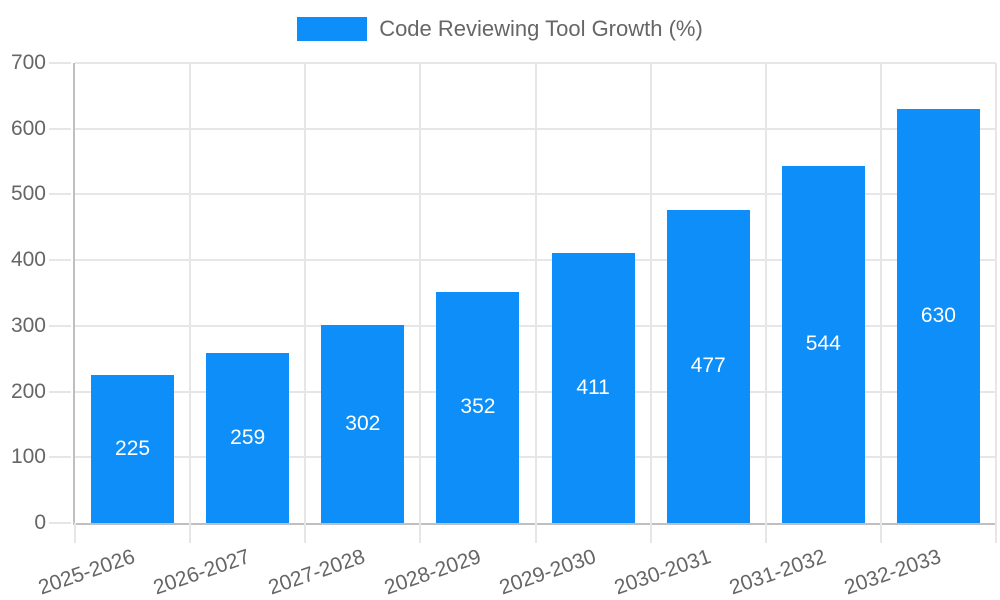  What do you see at coordinates (28, 128) in the screenshot?
I see `y-axis-tick-label: 600` at bounding box center [28, 128].